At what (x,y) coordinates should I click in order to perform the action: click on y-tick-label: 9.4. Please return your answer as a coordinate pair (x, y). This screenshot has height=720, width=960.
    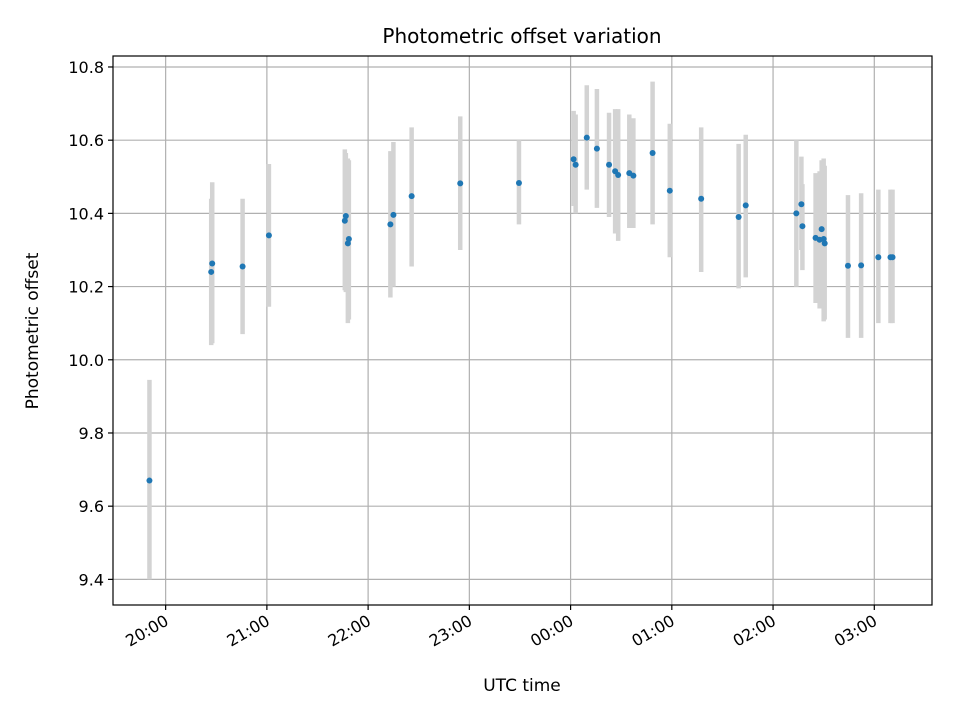
    Looking at the image, I should click on (91, 579).